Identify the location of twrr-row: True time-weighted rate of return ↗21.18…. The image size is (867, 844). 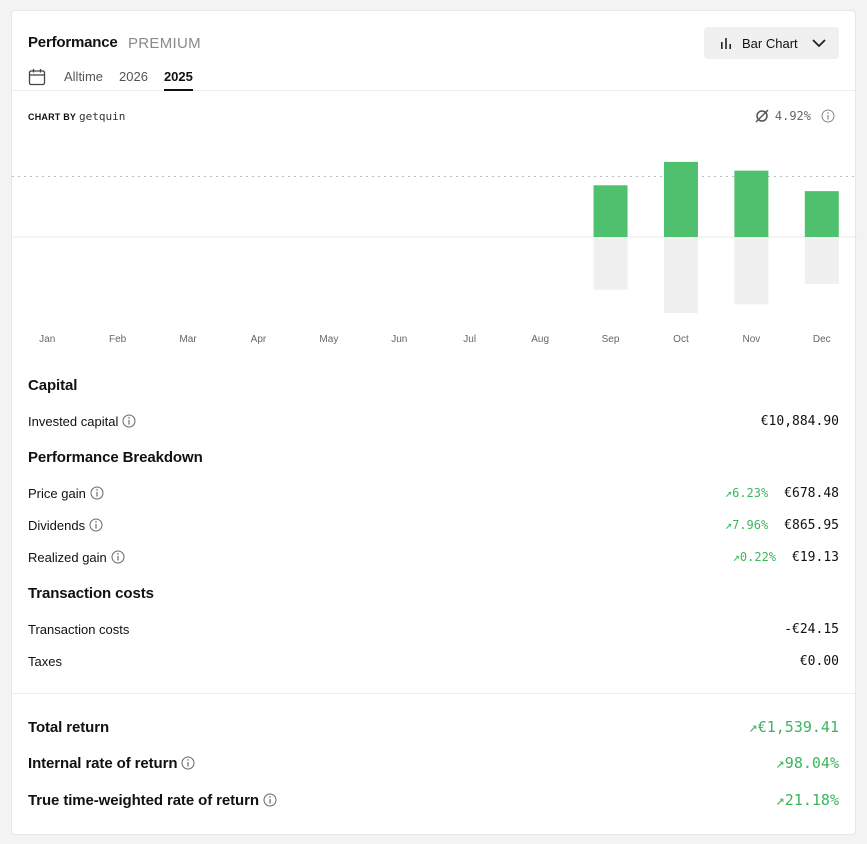
(433, 800).